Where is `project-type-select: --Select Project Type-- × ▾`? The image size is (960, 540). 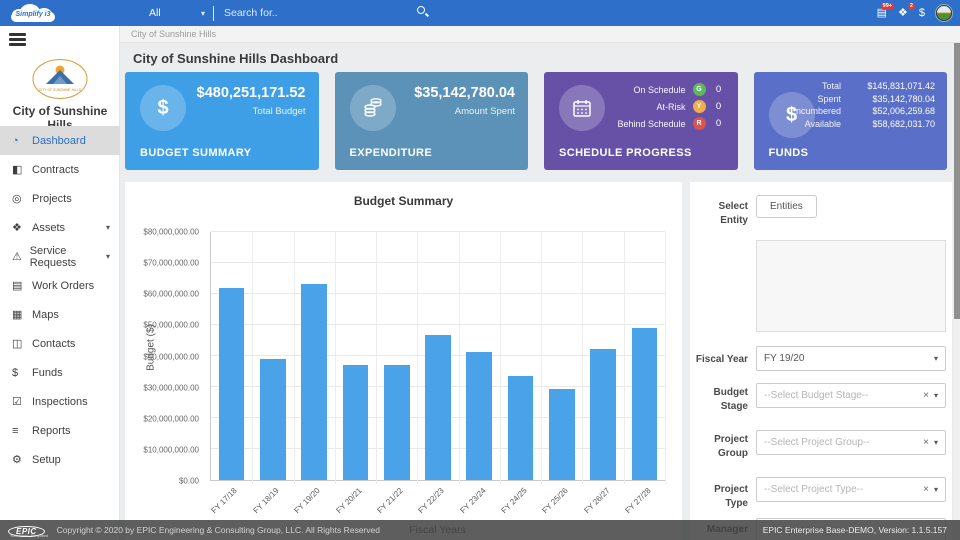
project-type-select: --Select Project Type-- × ▾ is located at coordinates (851, 489).